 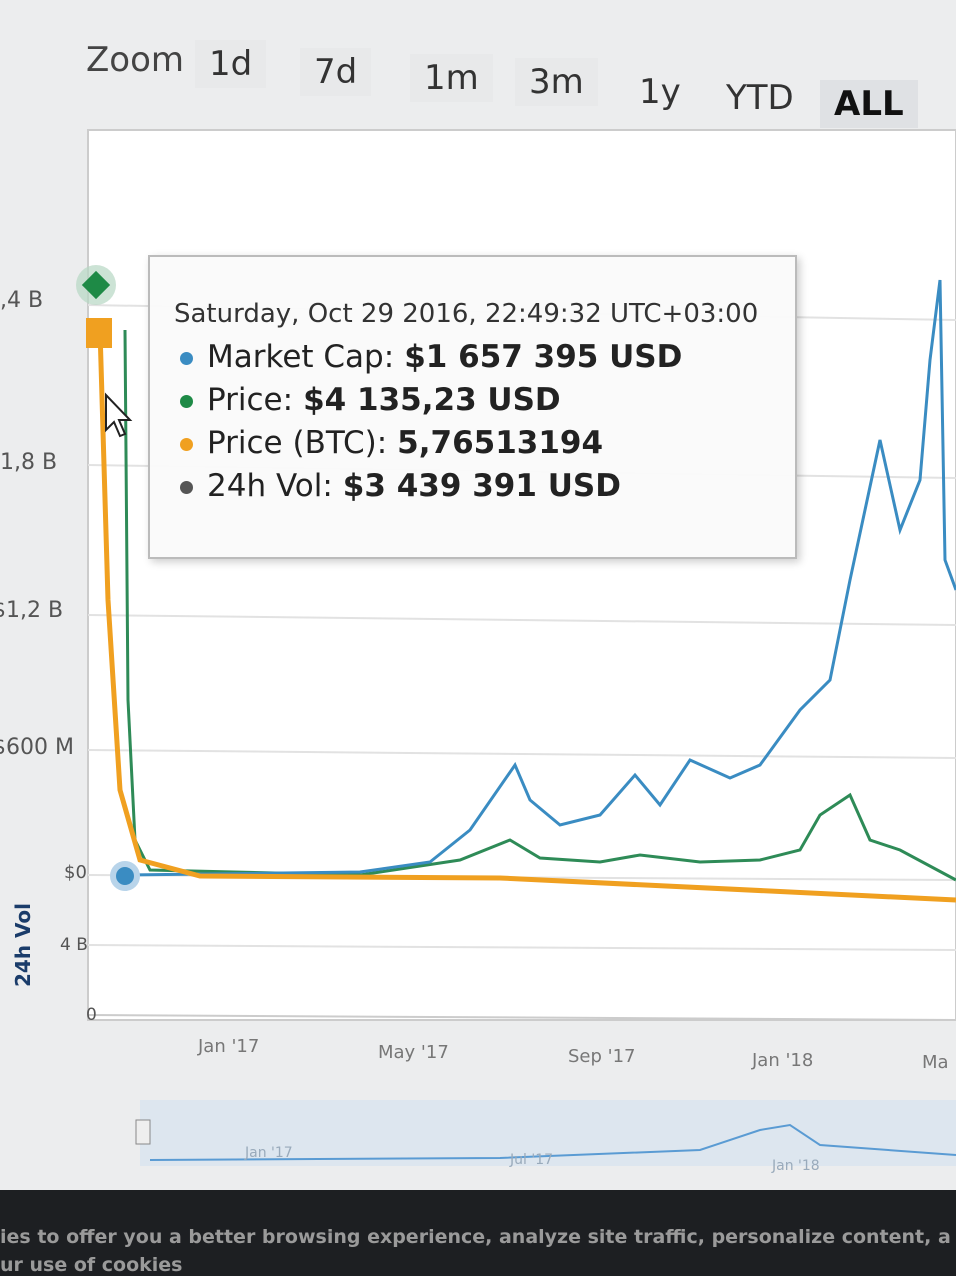 I want to click on x-tick-label: Jan '18, so click(x=783, y=1060).